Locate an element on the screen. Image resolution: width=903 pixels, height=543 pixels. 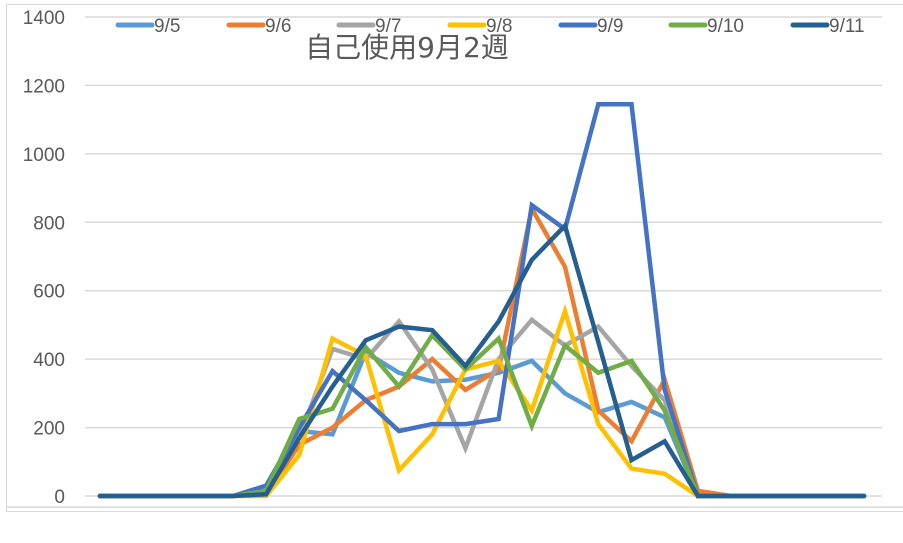
legend-label: 9/8 is located at coordinates (499, 26).